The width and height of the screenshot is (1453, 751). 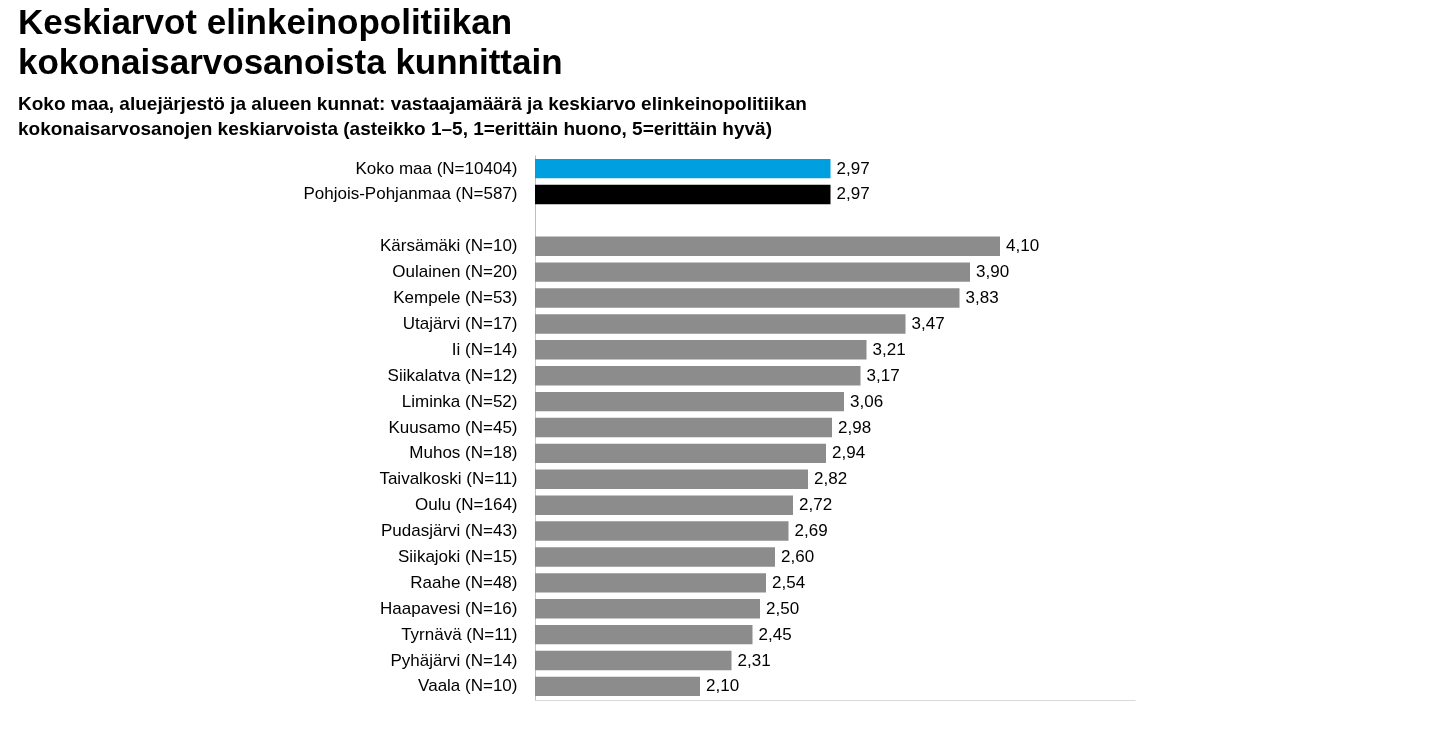 What do you see at coordinates (410, 194) in the screenshot?
I see `y-tick-label: Pohjois-Pohjanmaa (N=587)` at bounding box center [410, 194].